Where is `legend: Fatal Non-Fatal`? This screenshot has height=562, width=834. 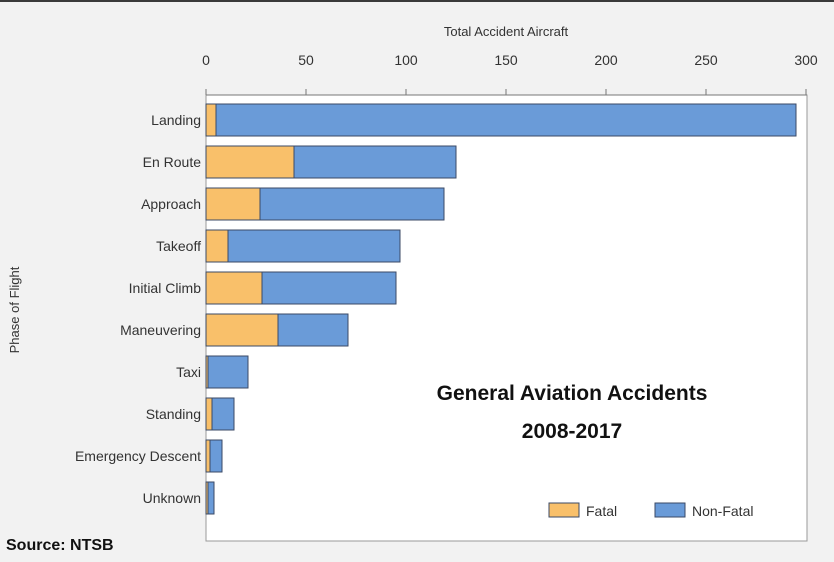 legend: Fatal Non-Fatal is located at coordinates (650, 510).